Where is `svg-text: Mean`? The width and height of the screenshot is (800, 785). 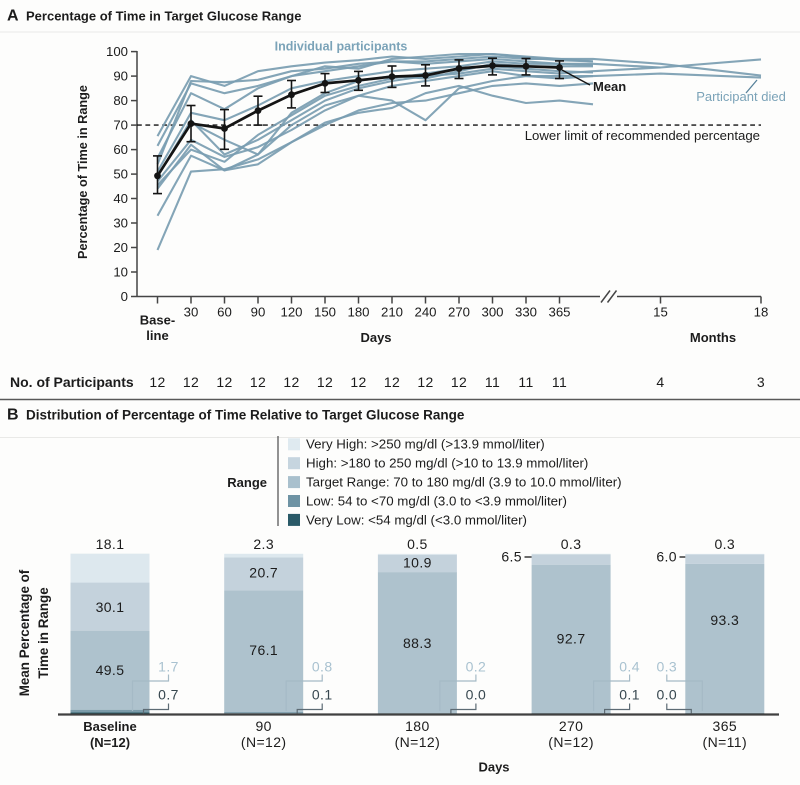 svg-text: Mean is located at coordinates (609, 86).